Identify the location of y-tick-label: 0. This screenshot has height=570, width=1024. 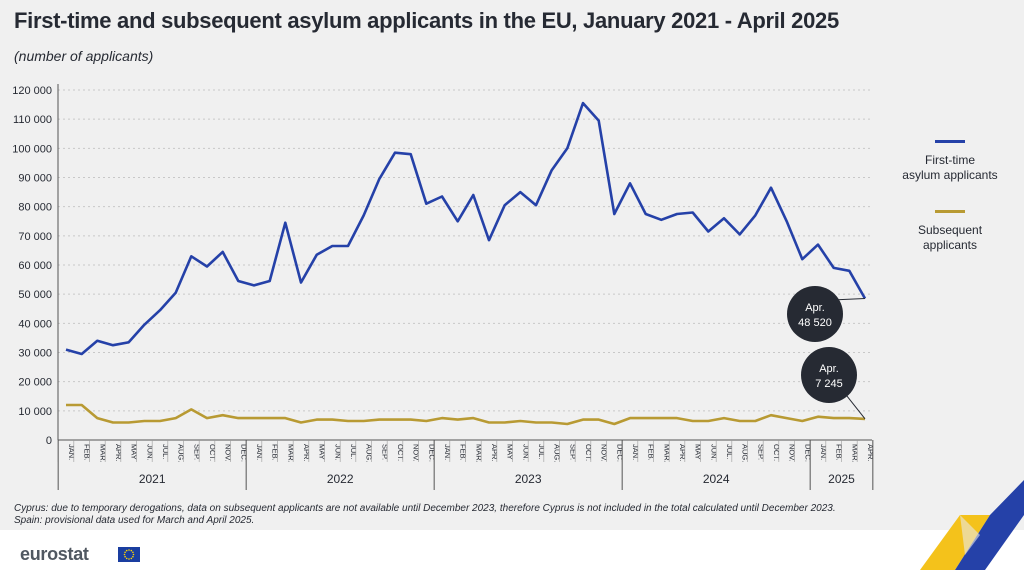
(49, 441).